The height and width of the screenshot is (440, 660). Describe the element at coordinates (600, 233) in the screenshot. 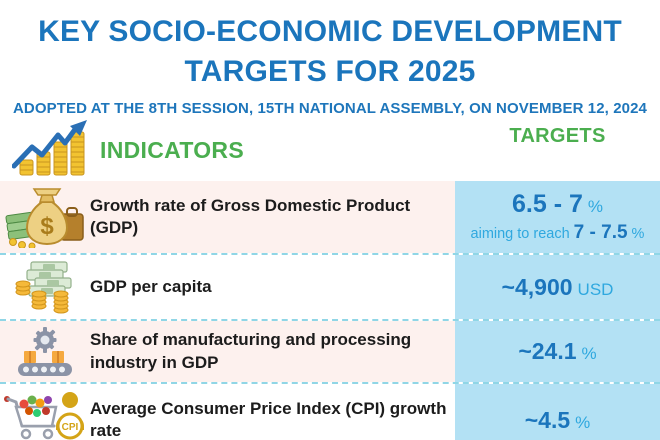

I see `note-value: 7 - 7.5` at that location.